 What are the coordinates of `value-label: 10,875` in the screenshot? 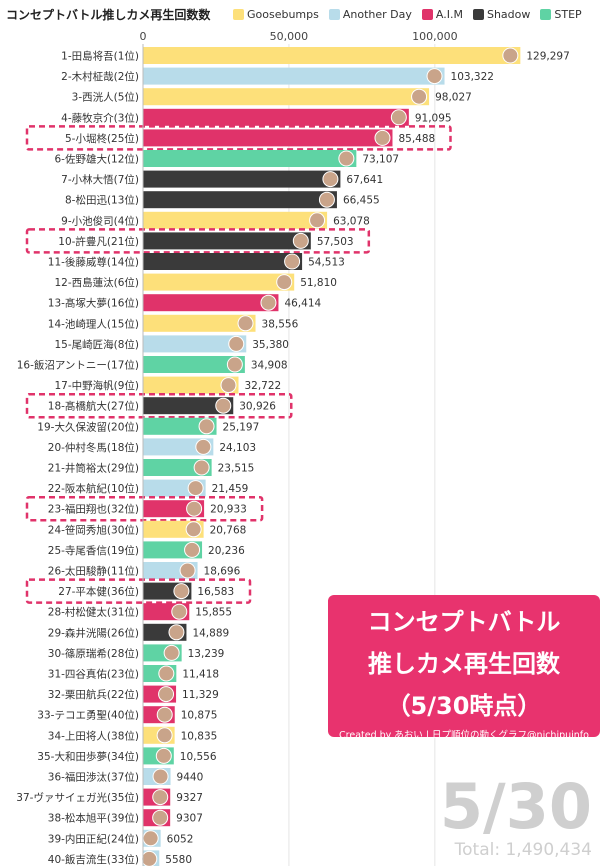 It's located at (199, 716).